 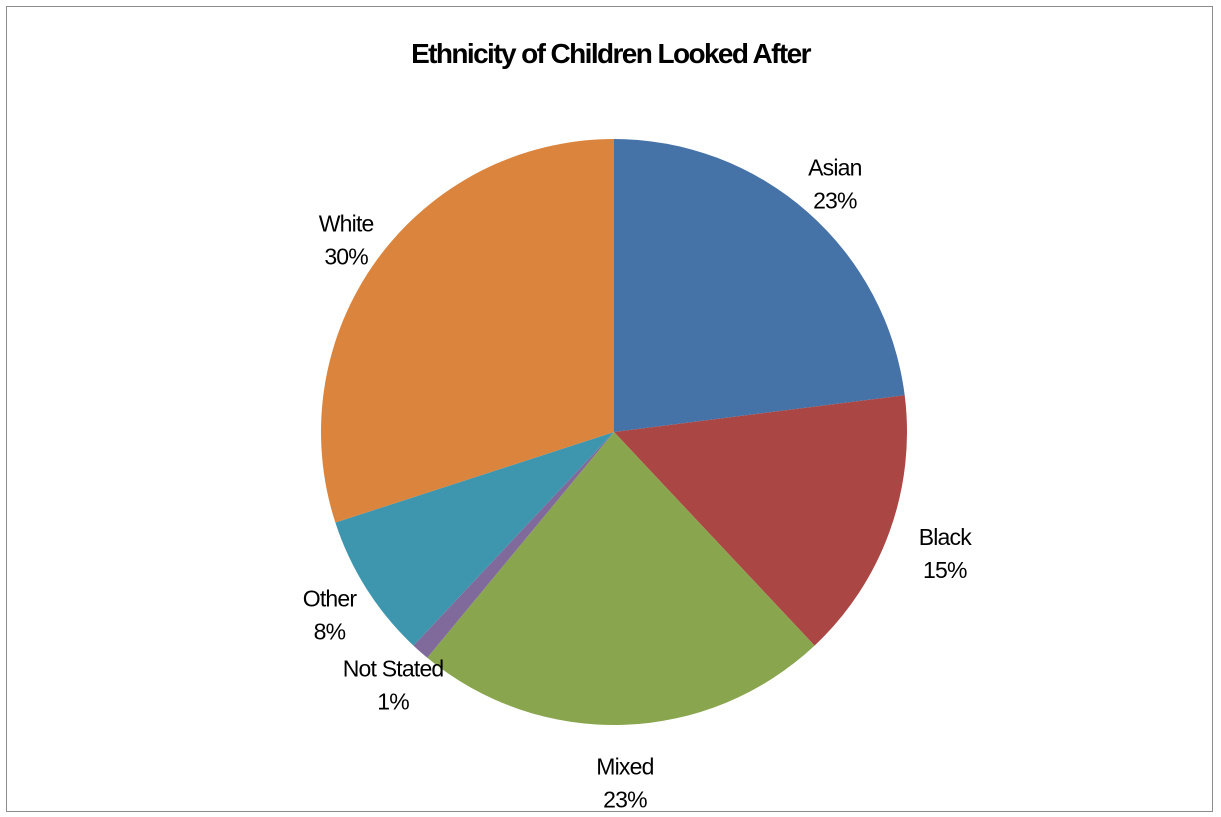 I want to click on slice-percent-label: 1%, so click(x=393, y=702).